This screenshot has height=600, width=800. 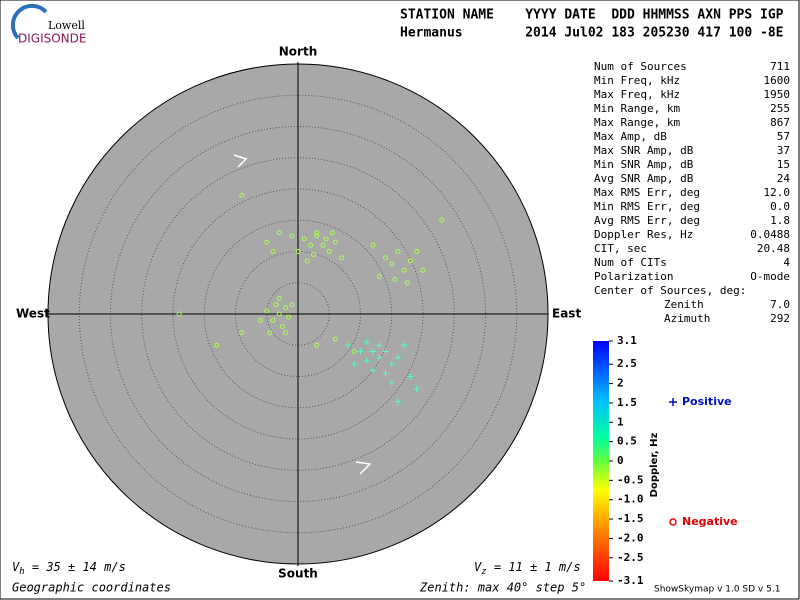 What do you see at coordinates (627, 402) in the screenshot?
I see `colorbar-tick-label: 1.5` at bounding box center [627, 402].